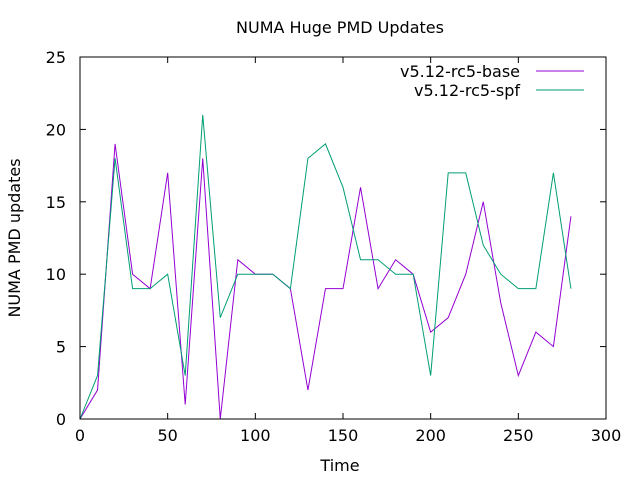 Image resolution: width=640 pixels, height=484 pixels. Describe the element at coordinates (460, 71) in the screenshot. I see `legend-label-0: v5.12-rc5-base` at that location.